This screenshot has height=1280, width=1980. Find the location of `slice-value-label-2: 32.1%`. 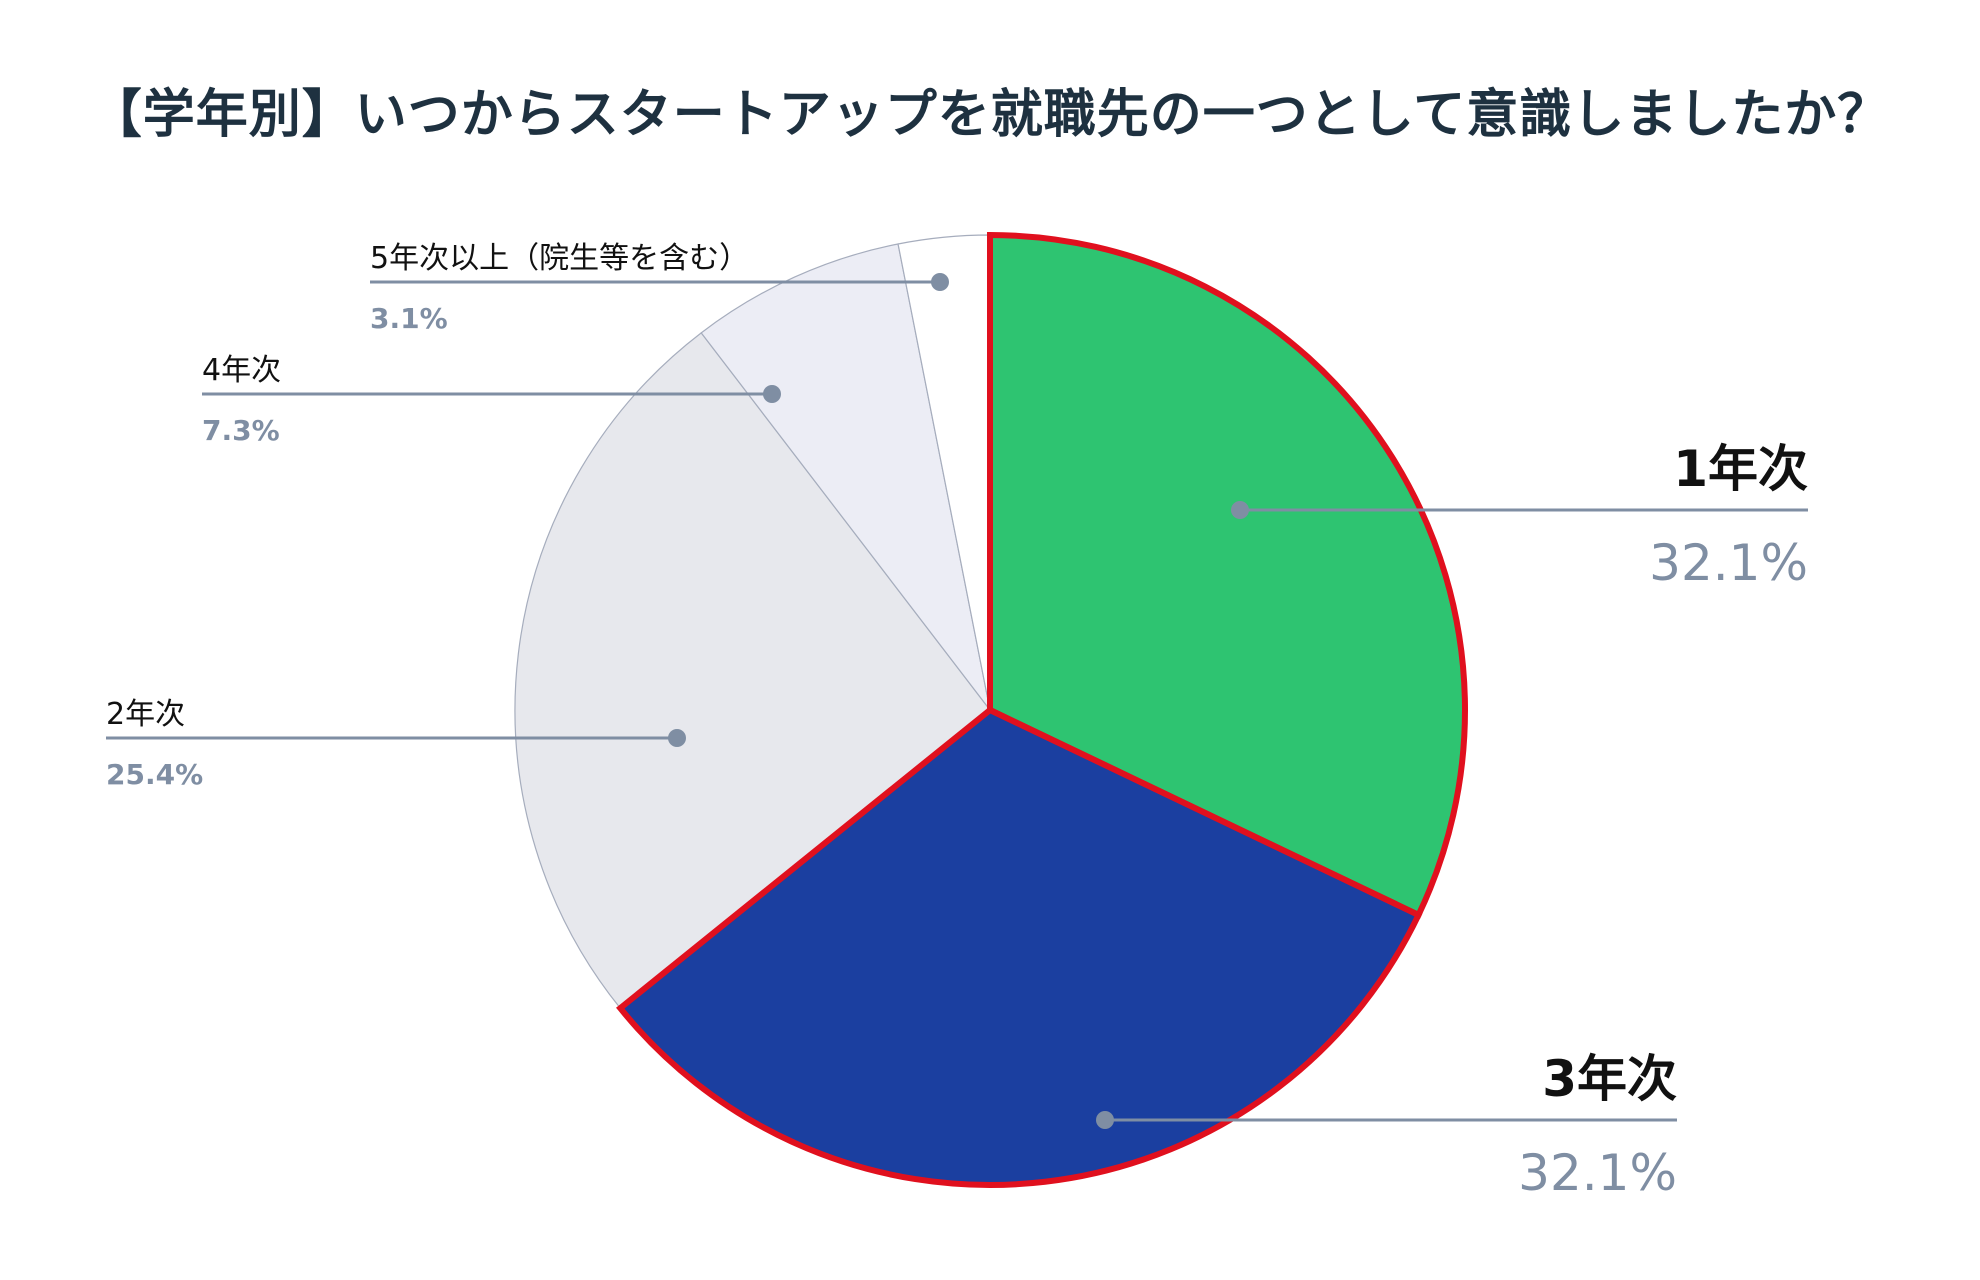

slice-value-label-2: 32.1% is located at coordinates (1597, 1173).